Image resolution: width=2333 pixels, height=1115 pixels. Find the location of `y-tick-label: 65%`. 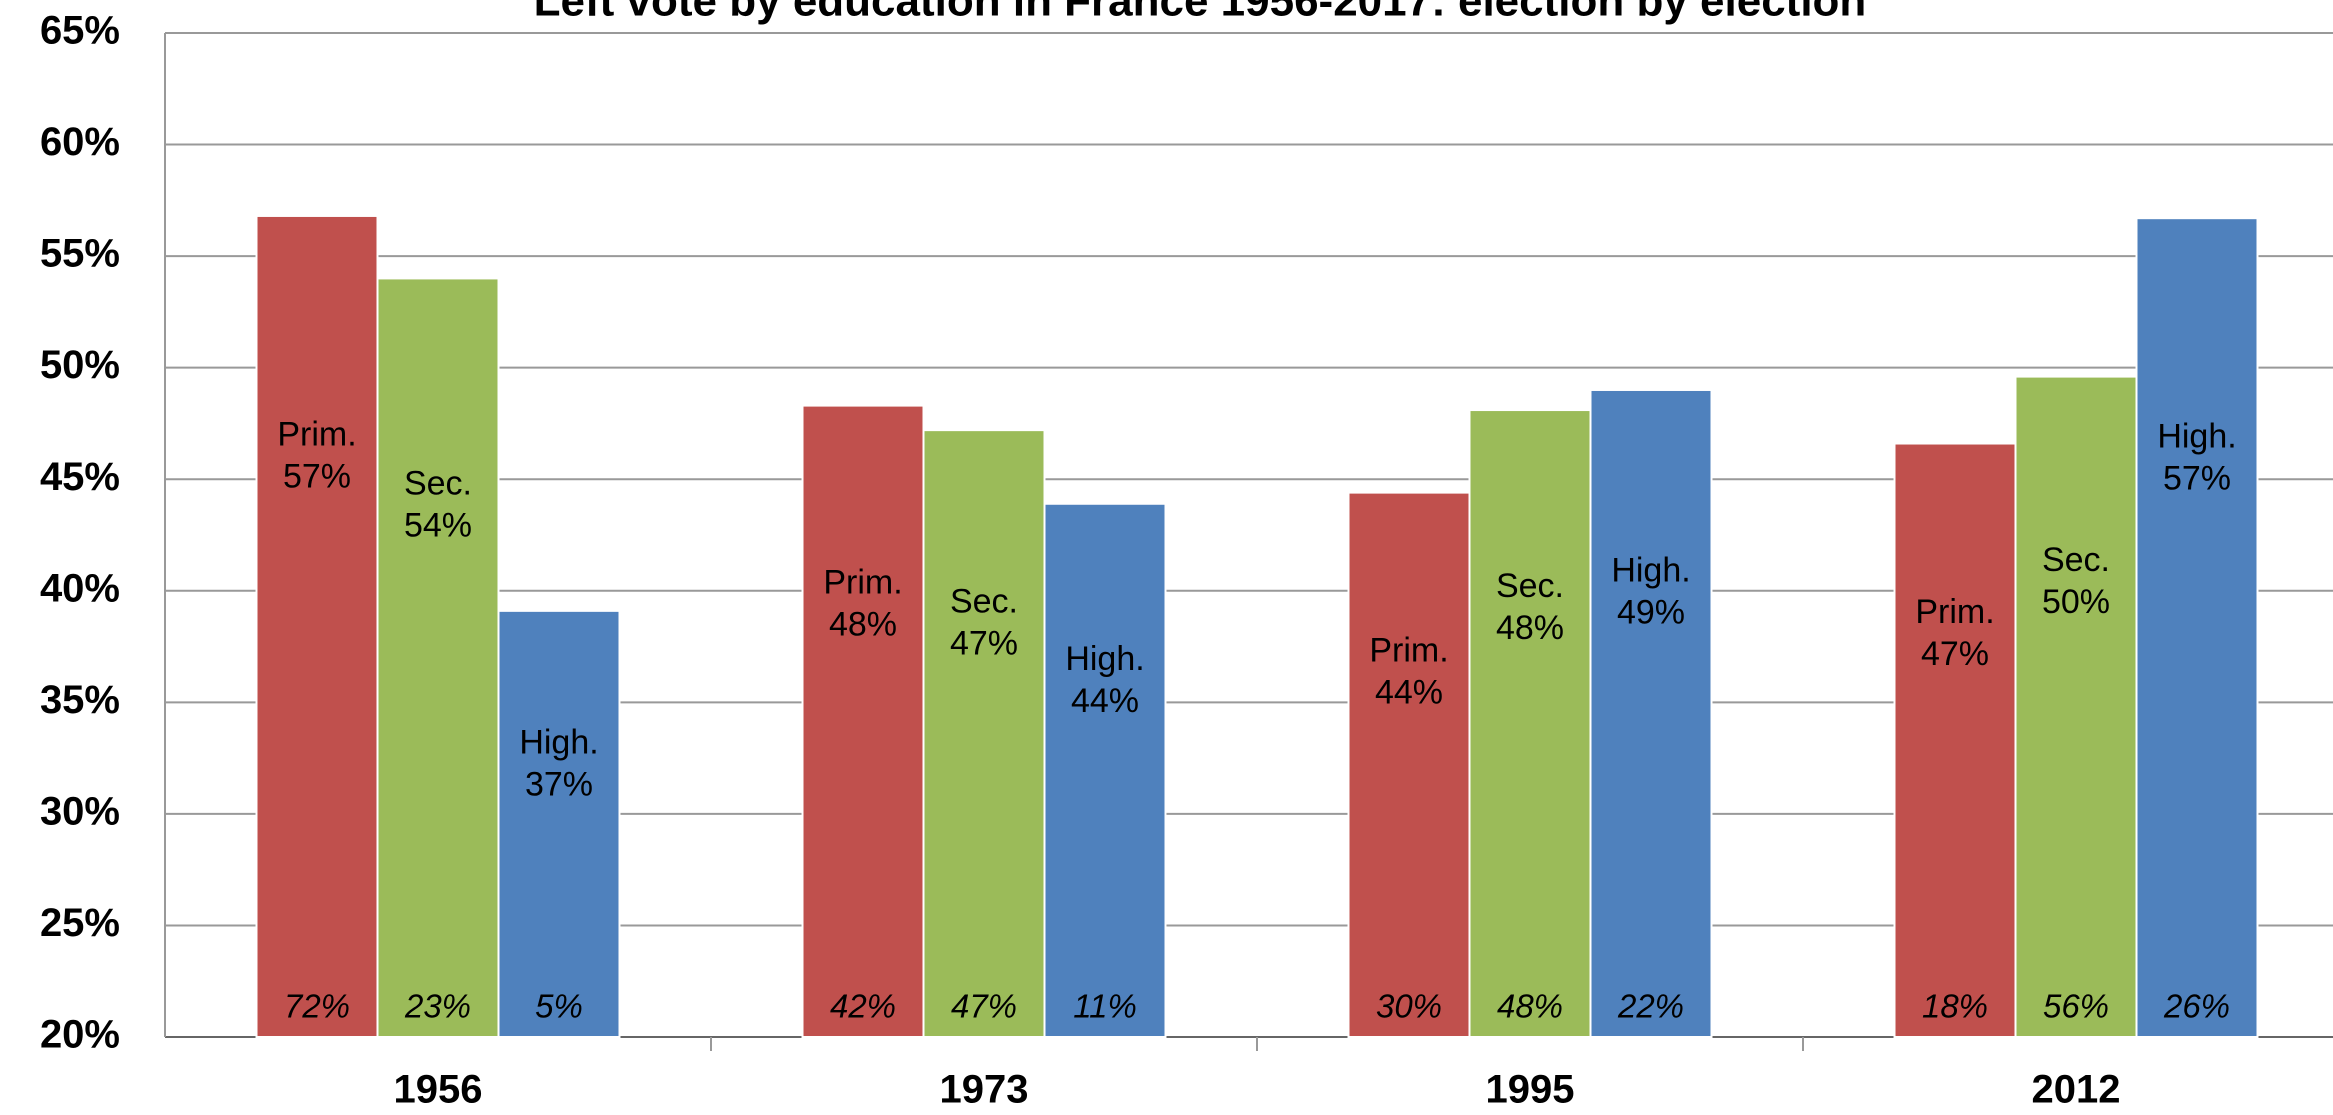

y-tick-label: 65% is located at coordinates (80, 31).